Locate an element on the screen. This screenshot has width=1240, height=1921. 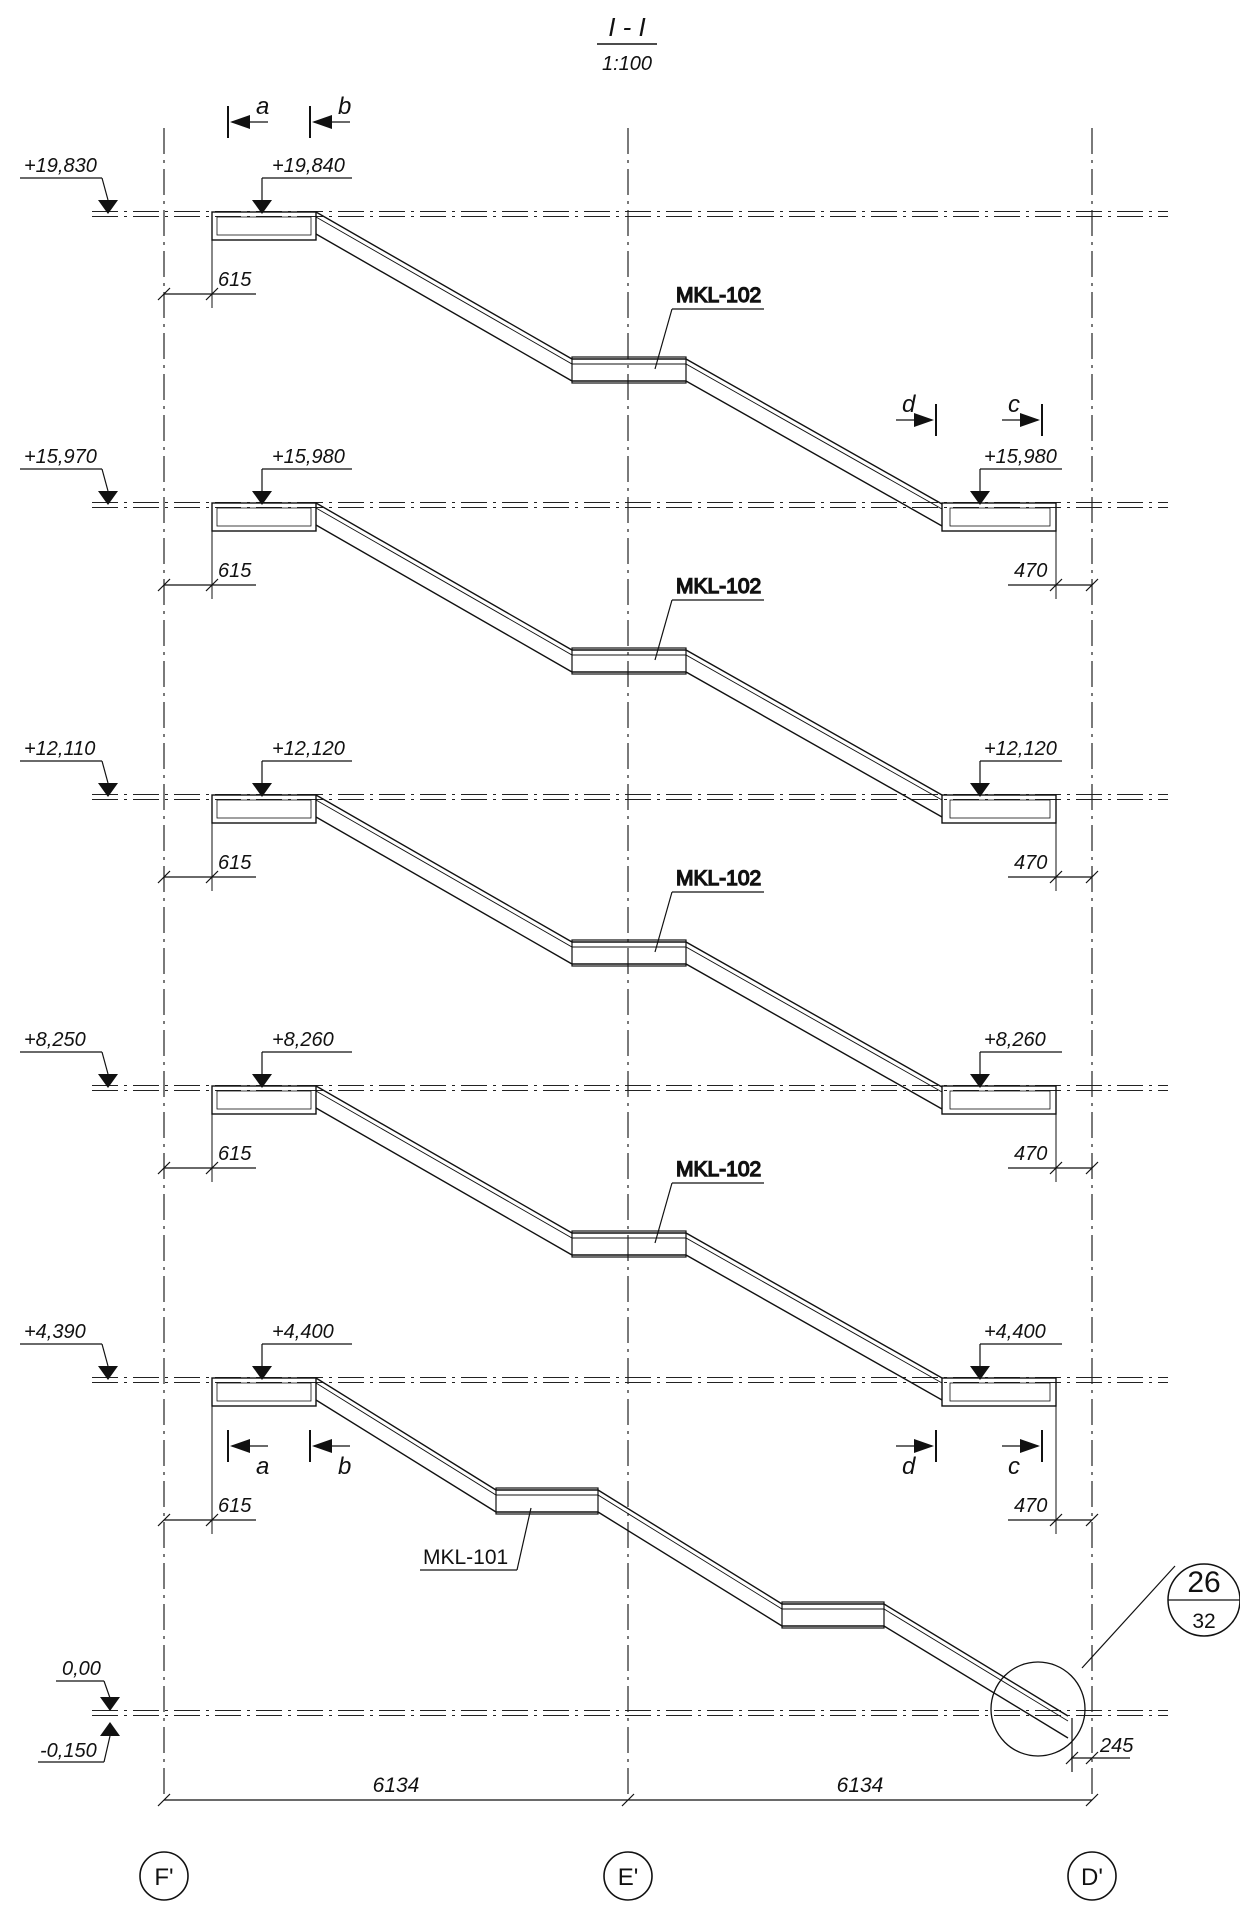
axis-bubble-f: F' is located at coordinates (164, 1876).